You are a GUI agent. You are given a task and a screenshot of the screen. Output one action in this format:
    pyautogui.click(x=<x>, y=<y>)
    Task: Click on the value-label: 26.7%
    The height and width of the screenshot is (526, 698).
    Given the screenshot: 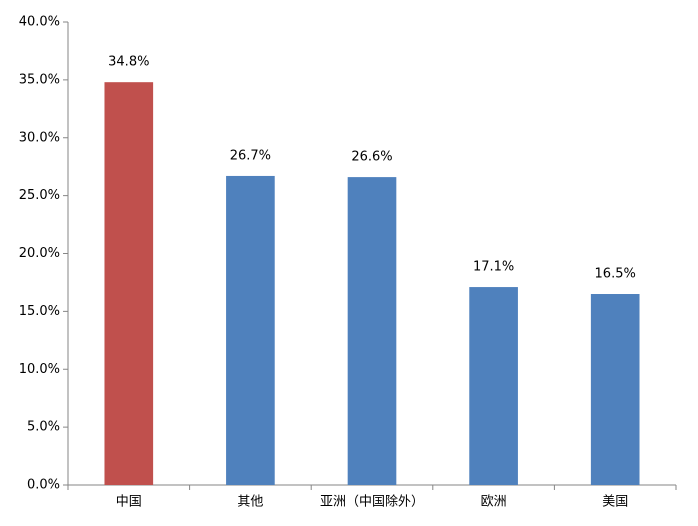 What is the action you would take?
    pyautogui.click(x=250, y=155)
    